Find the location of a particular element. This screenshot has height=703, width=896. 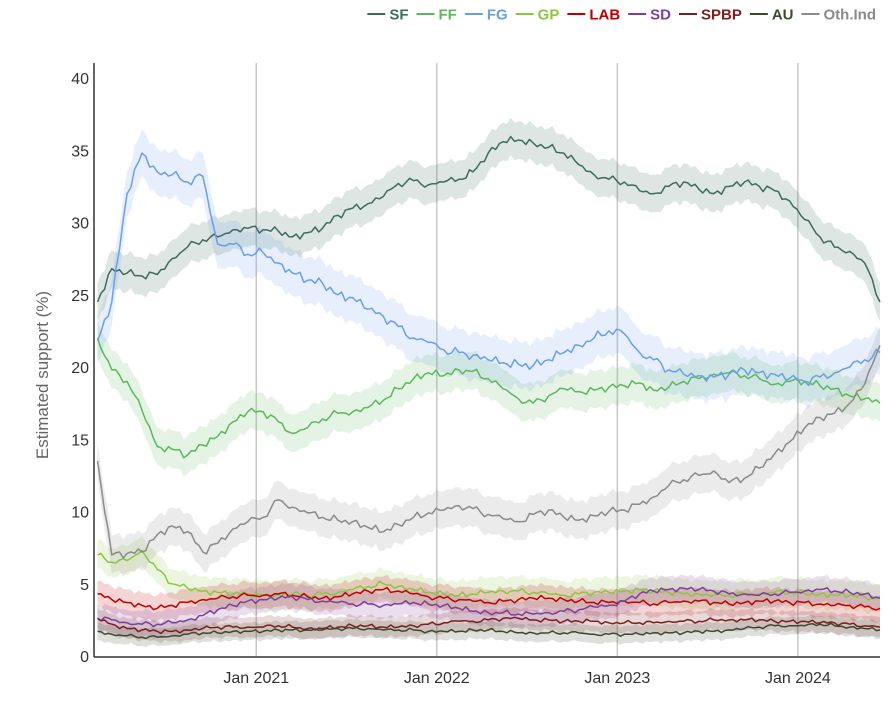

y-tick-label: 0 is located at coordinates (84, 657).